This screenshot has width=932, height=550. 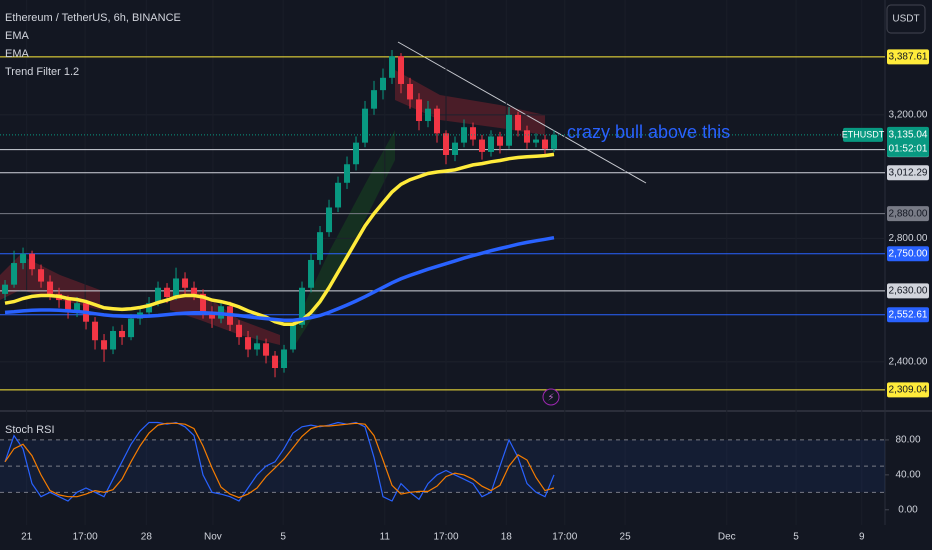 I want to click on symbol-tag, so click(x=863, y=134).